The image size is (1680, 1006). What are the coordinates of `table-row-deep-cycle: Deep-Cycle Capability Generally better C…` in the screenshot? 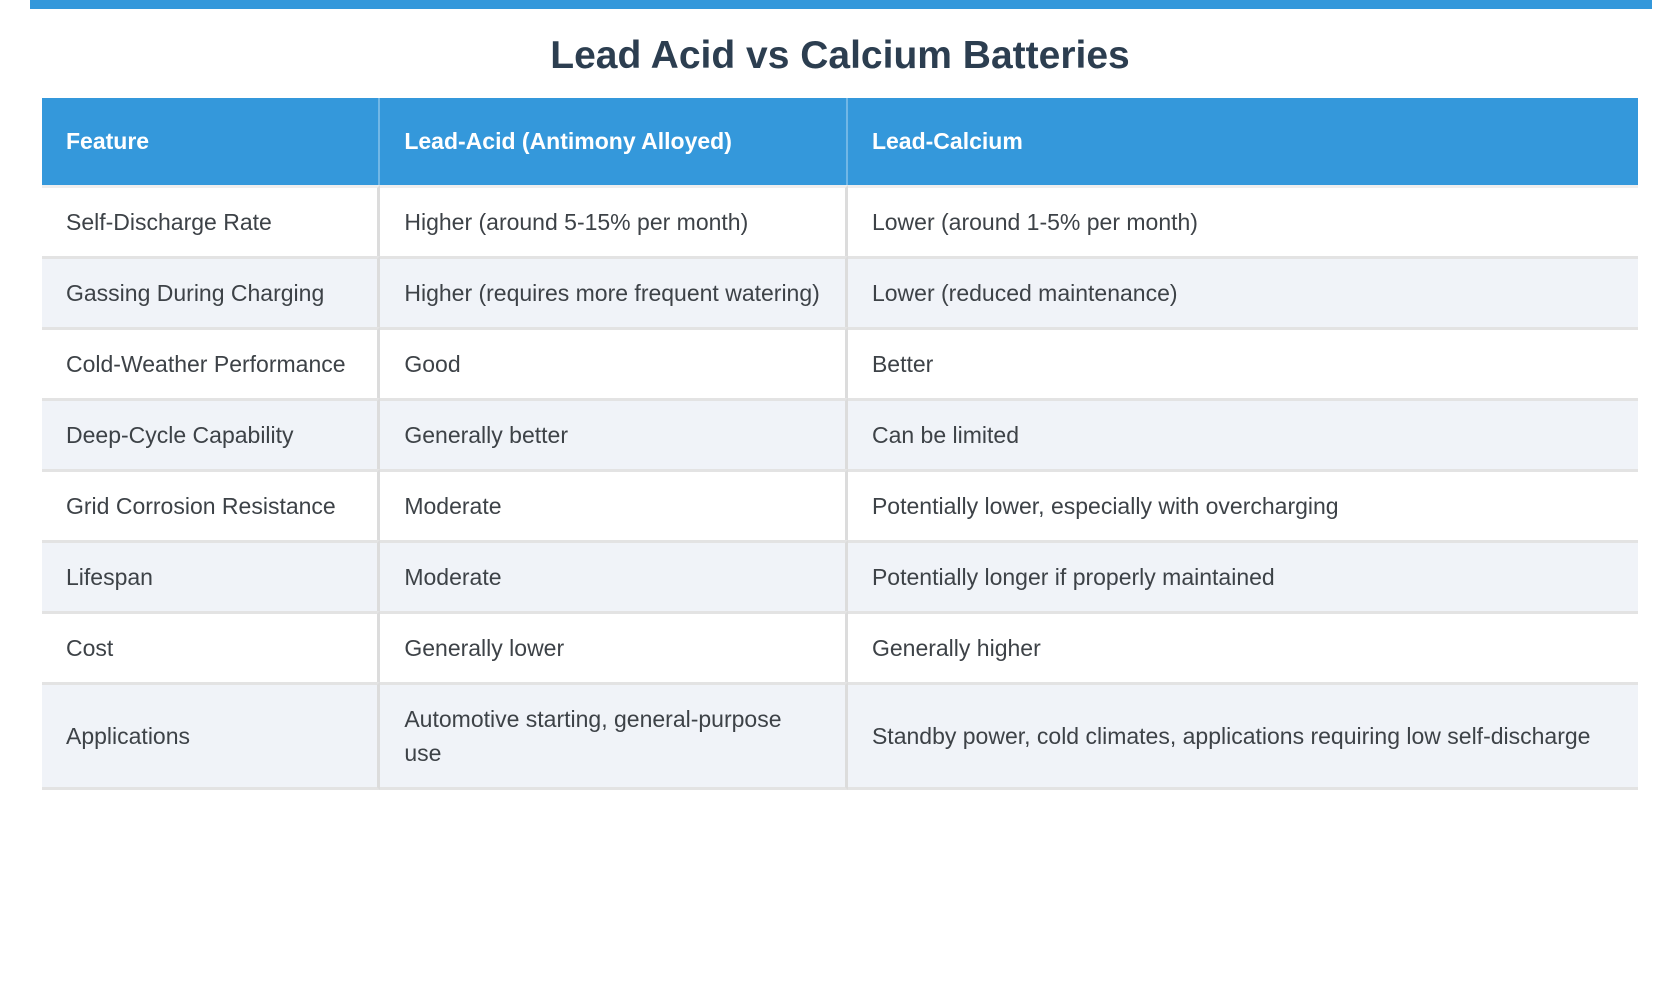 It's located at (840, 433).